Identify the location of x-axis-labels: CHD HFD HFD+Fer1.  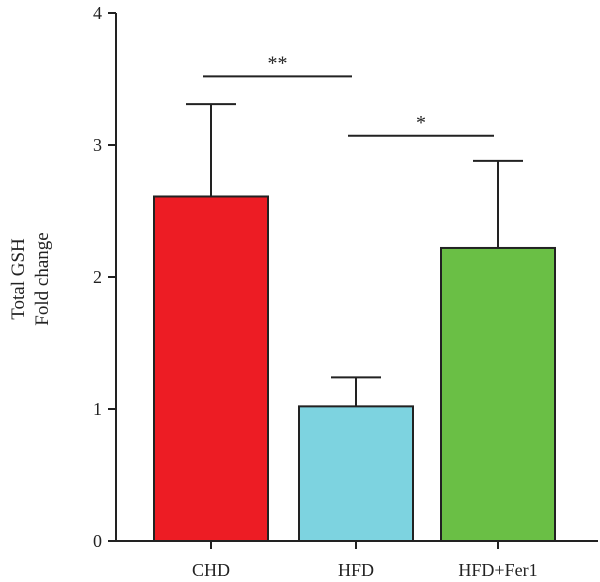
(365, 560).